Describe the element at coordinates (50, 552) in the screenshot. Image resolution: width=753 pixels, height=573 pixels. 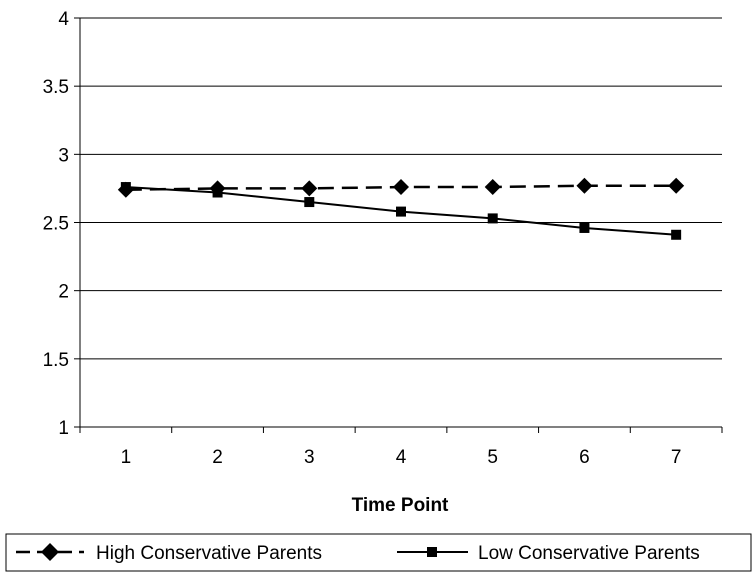
I see `legend-diamond-marker` at that location.